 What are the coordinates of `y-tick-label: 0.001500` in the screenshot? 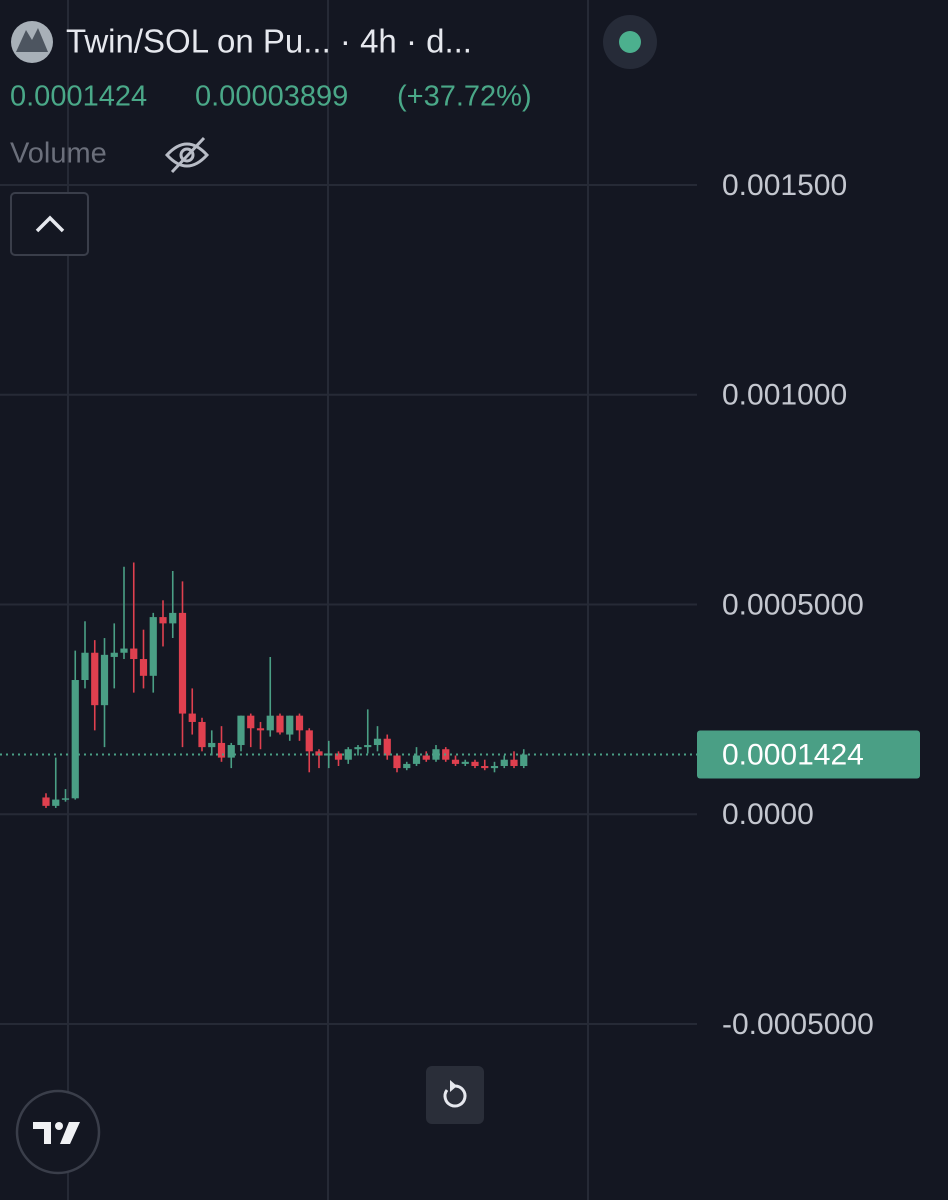 It's located at (784, 185).